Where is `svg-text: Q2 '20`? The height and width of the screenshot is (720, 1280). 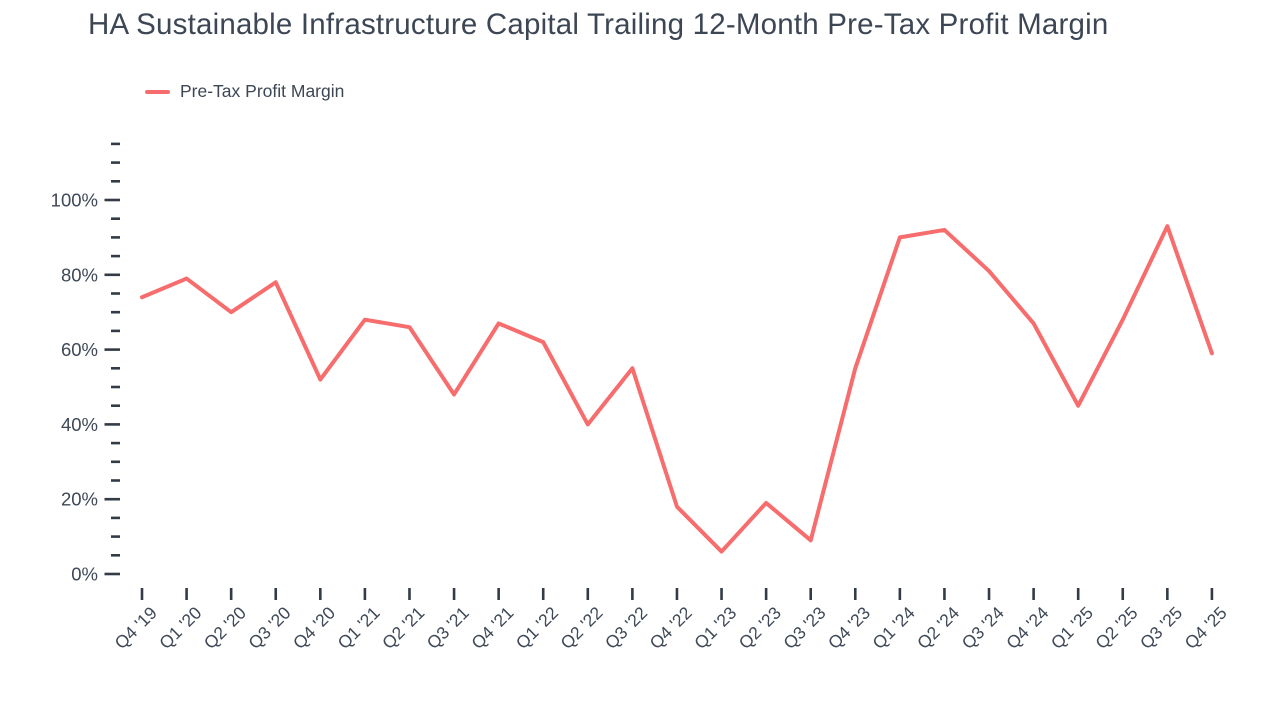 svg-text: Q2 '20 is located at coordinates (225, 627).